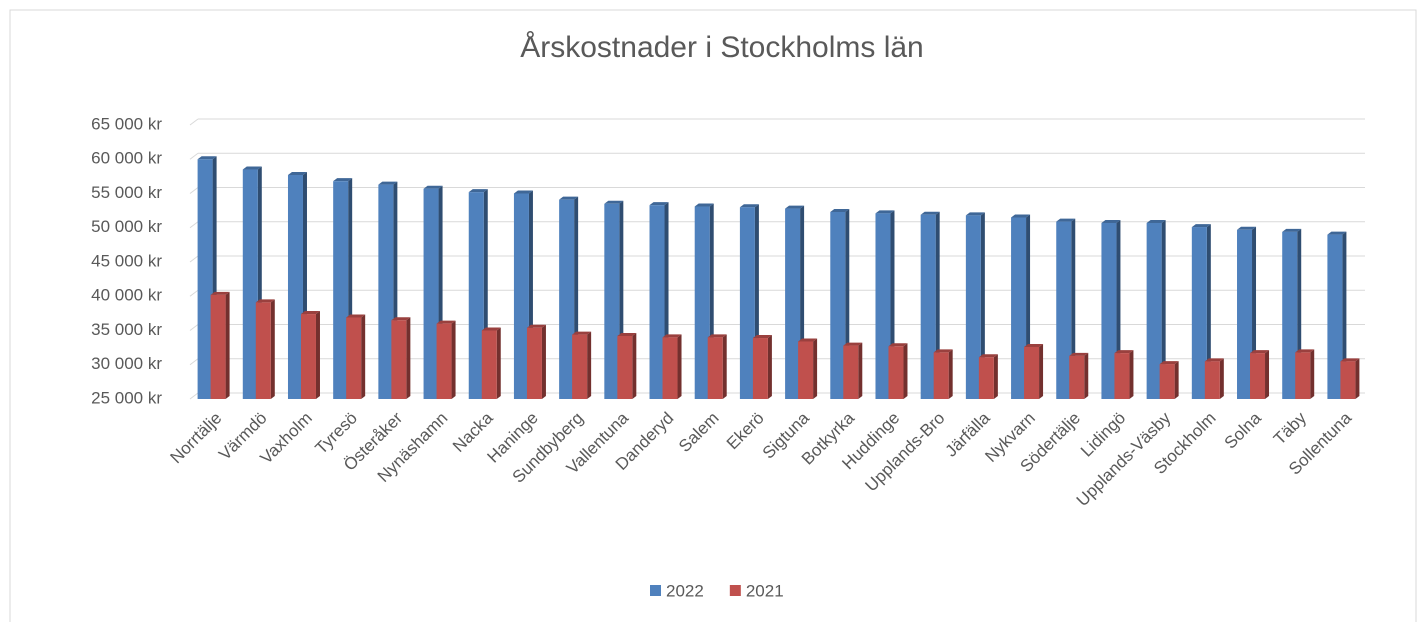 This screenshot has width=1426, height=627. What do you see at coordinates (126, 123) in the screenshot?
I see `y-tick-label: 65 000 kr` at bounding box center [126, 123].